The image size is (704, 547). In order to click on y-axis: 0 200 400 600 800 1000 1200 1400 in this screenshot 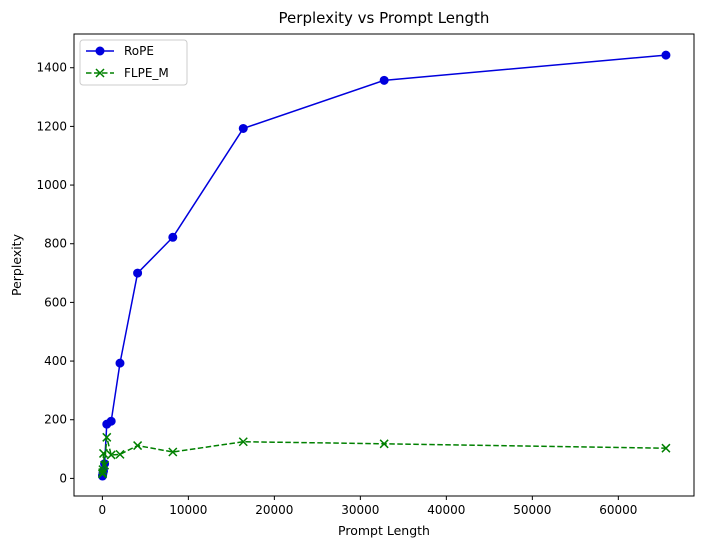, I will do `click(55, 273)`.